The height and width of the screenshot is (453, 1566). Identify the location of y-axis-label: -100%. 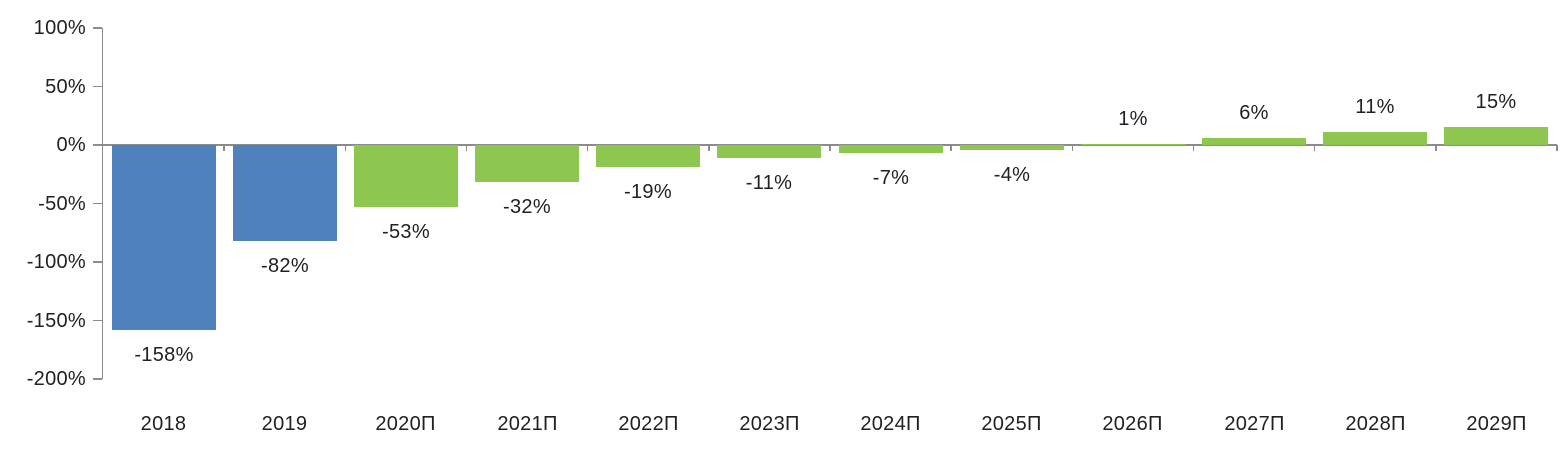
(56, 262).